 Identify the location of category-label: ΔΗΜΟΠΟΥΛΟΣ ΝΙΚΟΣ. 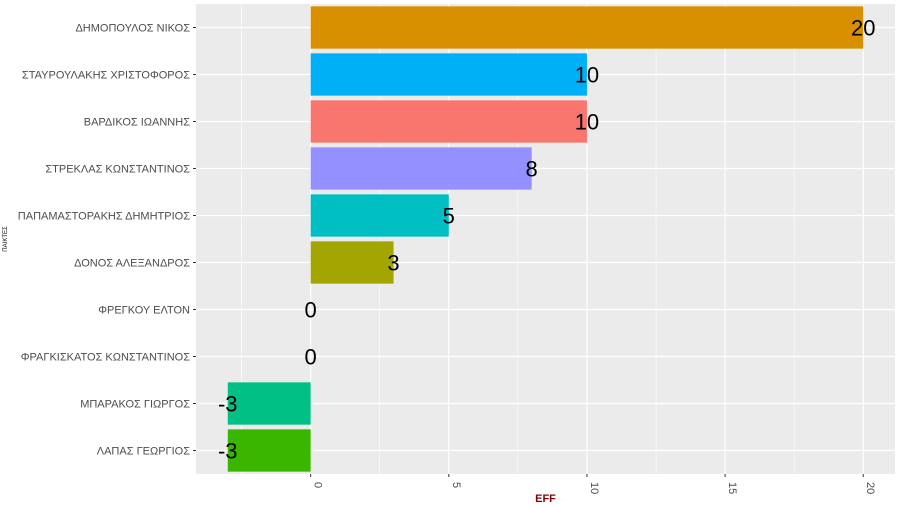
(132, 29).